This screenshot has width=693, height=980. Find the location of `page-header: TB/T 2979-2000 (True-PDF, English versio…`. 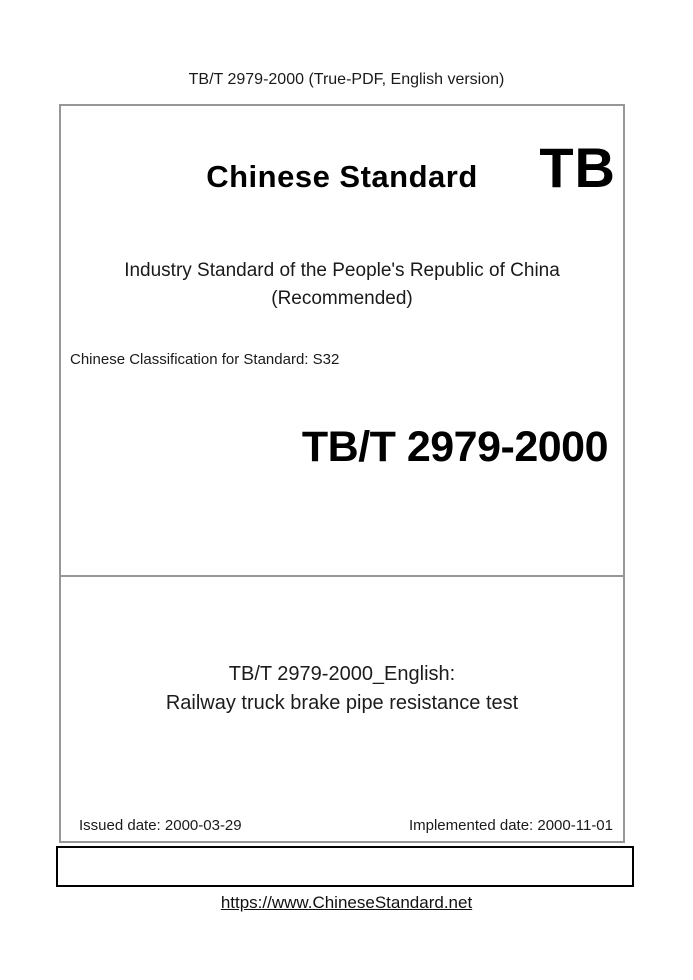

page-header: TB/T 2979-2000 (True-PDF, English versio… is located at coordinates (346, 79).